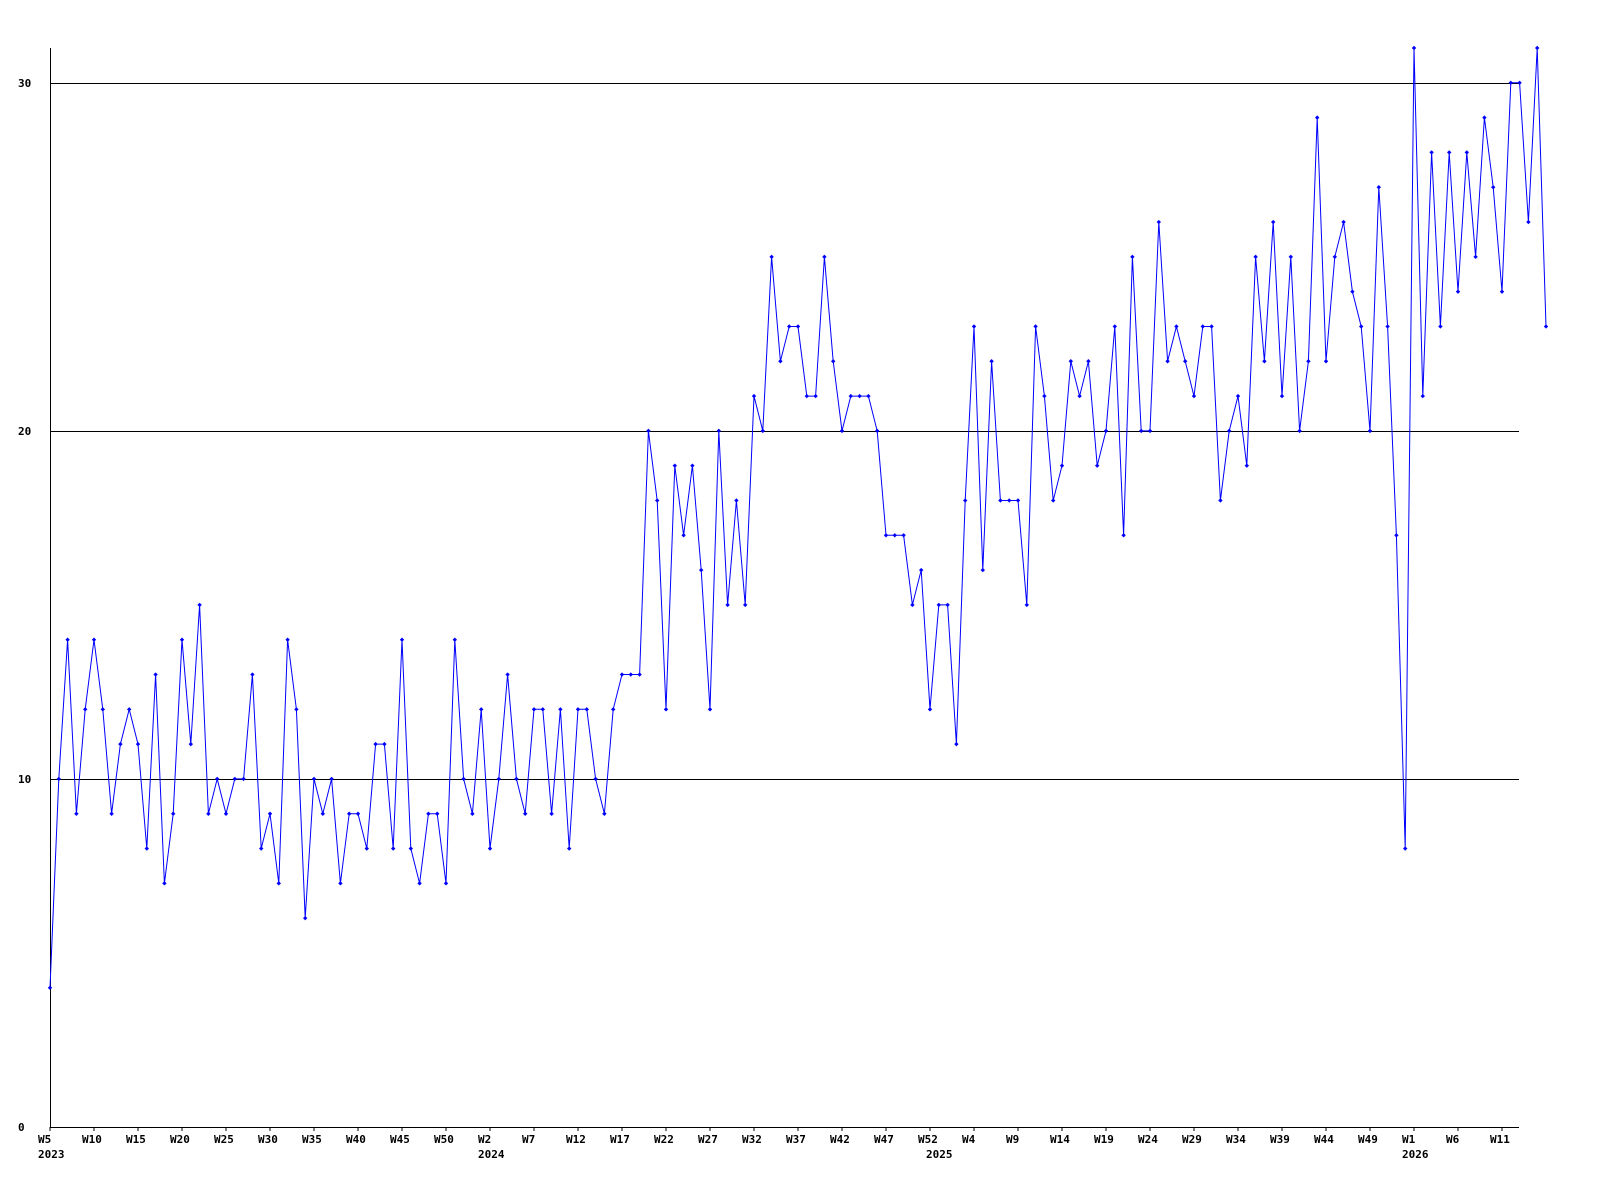 The width and height of the screenshot is (1600, 1200). What do you see at coordinates (708, 1139) in the screenshot?
I see `x-tick-label: W27` at bounding box center [708, 1139].